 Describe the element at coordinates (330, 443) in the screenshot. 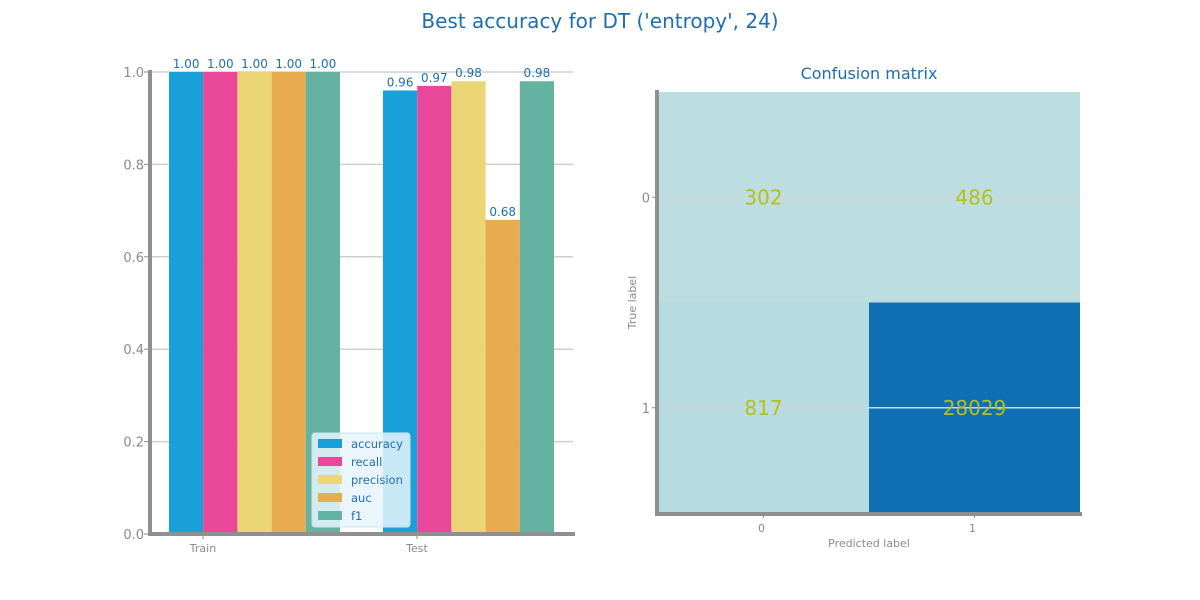

I see `legend-swatch-accuracy` at that location.